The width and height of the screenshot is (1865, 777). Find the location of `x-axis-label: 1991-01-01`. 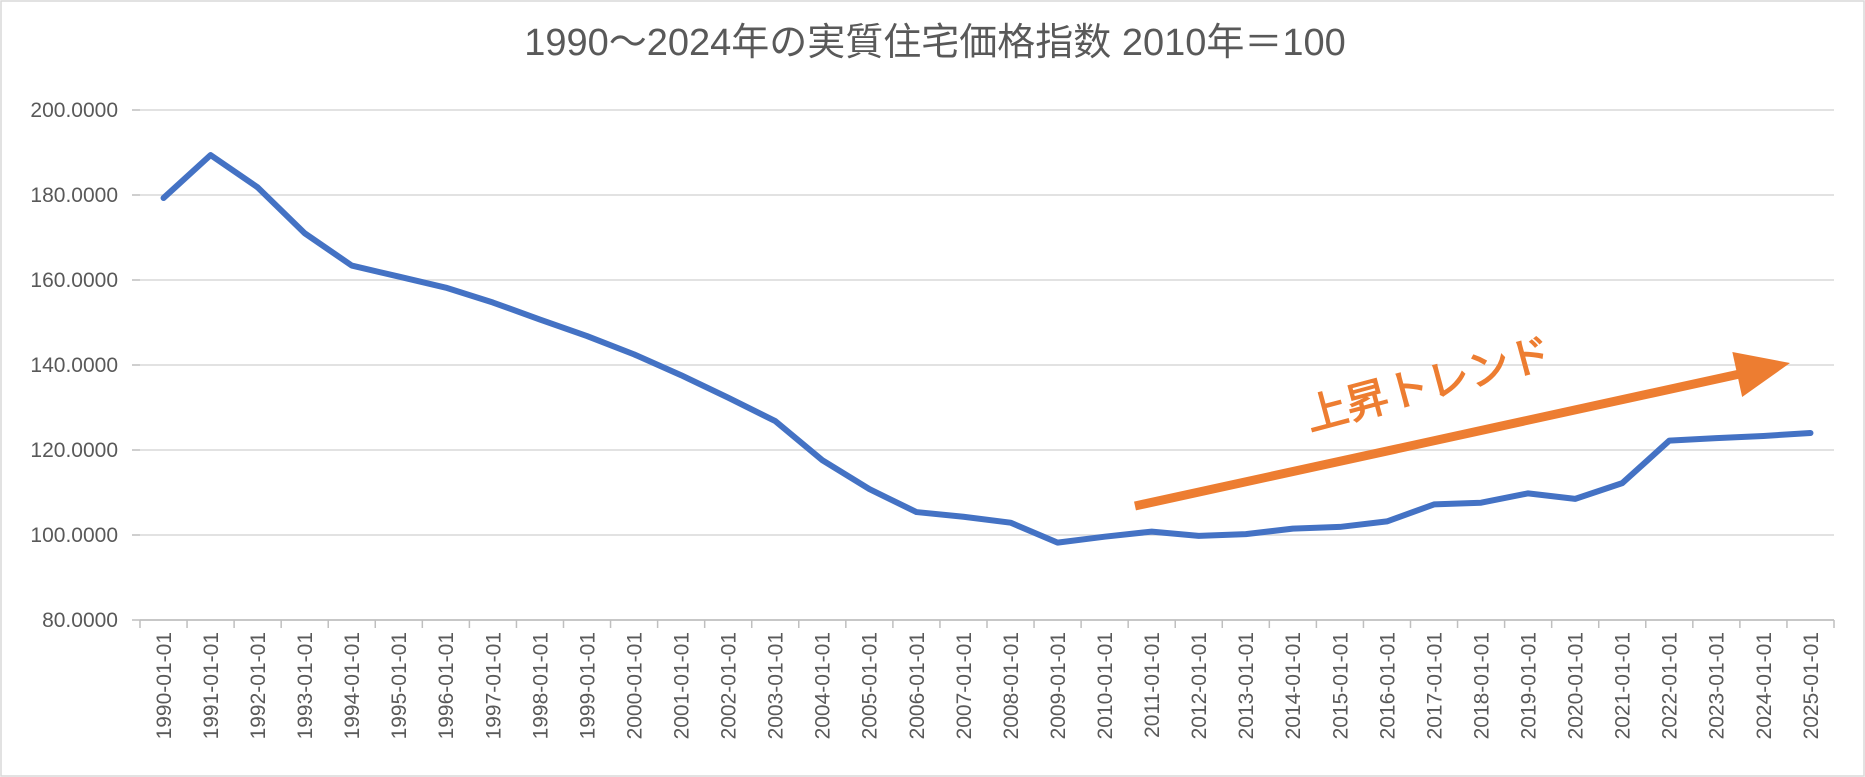

x-axis-label: 1991-01-01 is located at coordinates (211, 685).